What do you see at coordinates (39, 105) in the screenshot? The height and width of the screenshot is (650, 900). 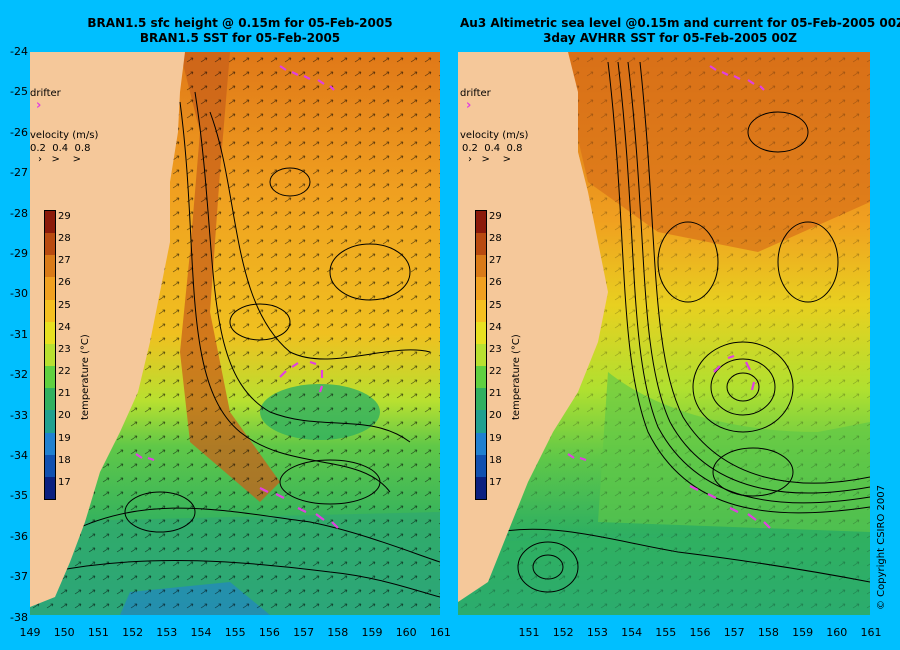 I see `left-drifter-icon: ›` at bounding box center [39, 105].